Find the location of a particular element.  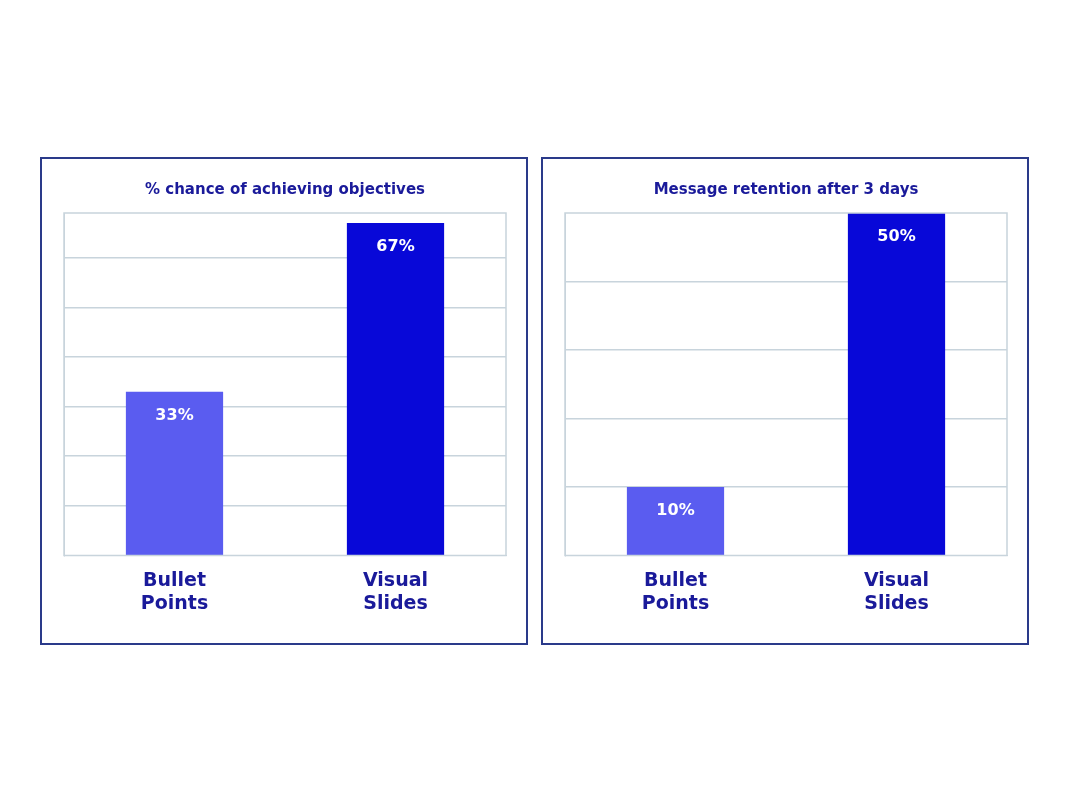

chart-title: Message retention after 3 days is located at coordinates (786, 188).